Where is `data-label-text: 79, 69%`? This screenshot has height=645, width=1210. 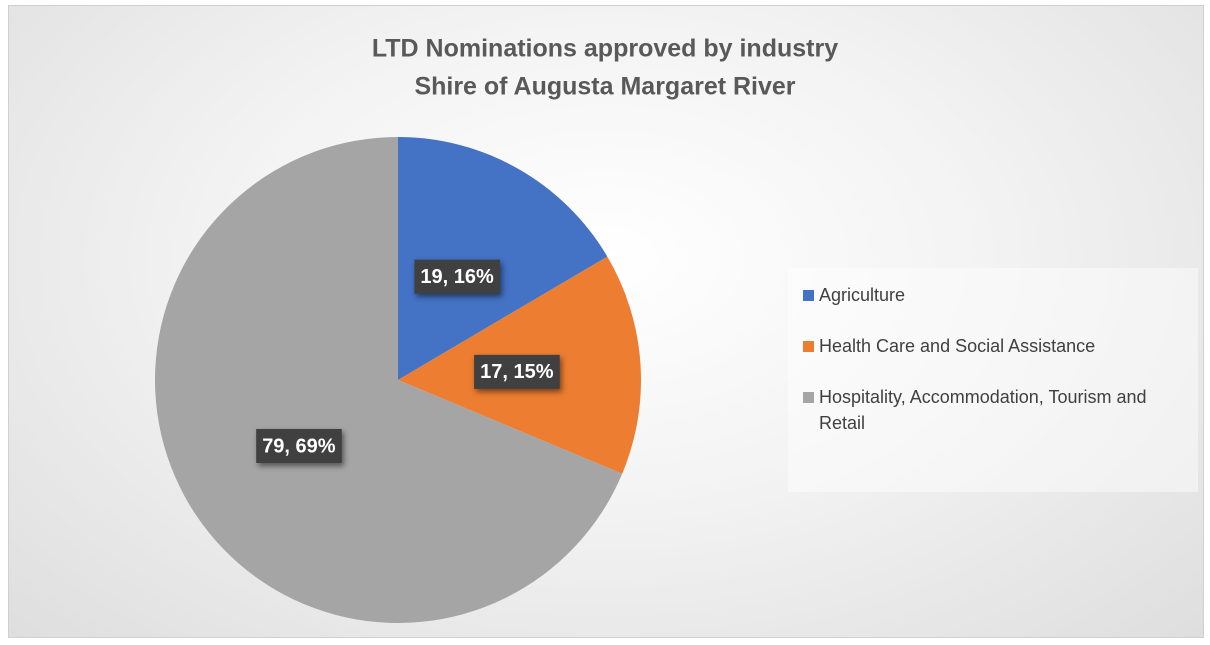
data-label-text: 79, 69% is located at coordinates (299, 446).